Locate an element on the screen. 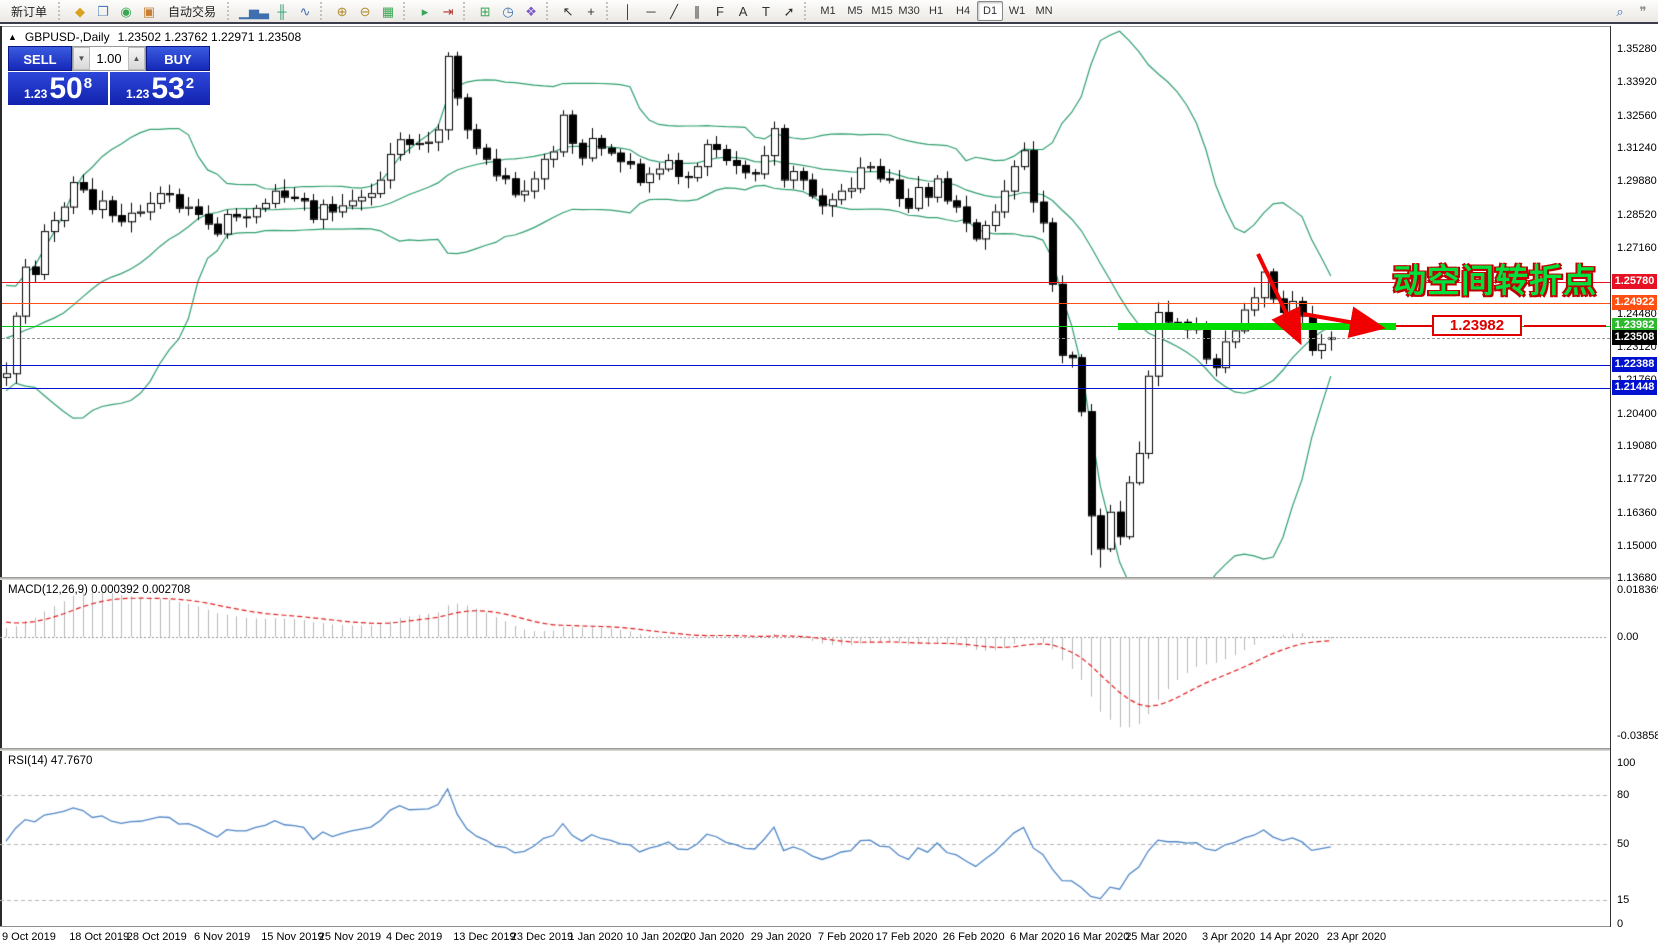 The height and width of the screenshot is (950, 1658). sell-price-panel: 1.23 50 8 is located at coordinates (58, 88).